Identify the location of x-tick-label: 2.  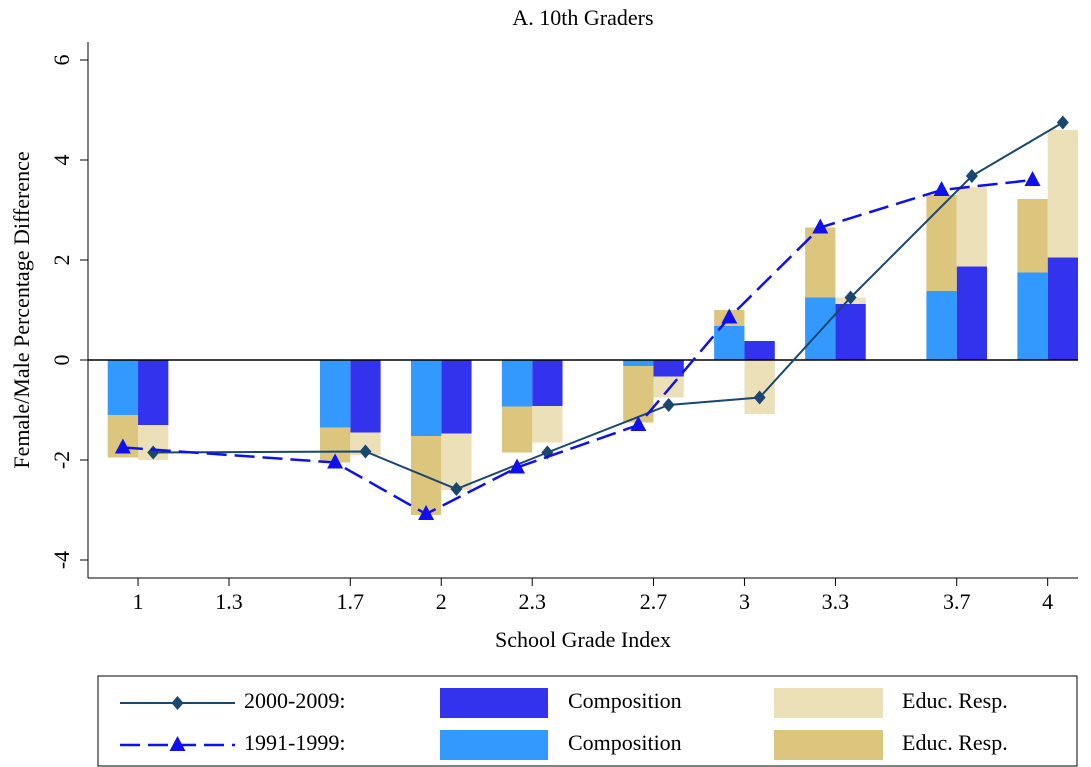
(441, 601).